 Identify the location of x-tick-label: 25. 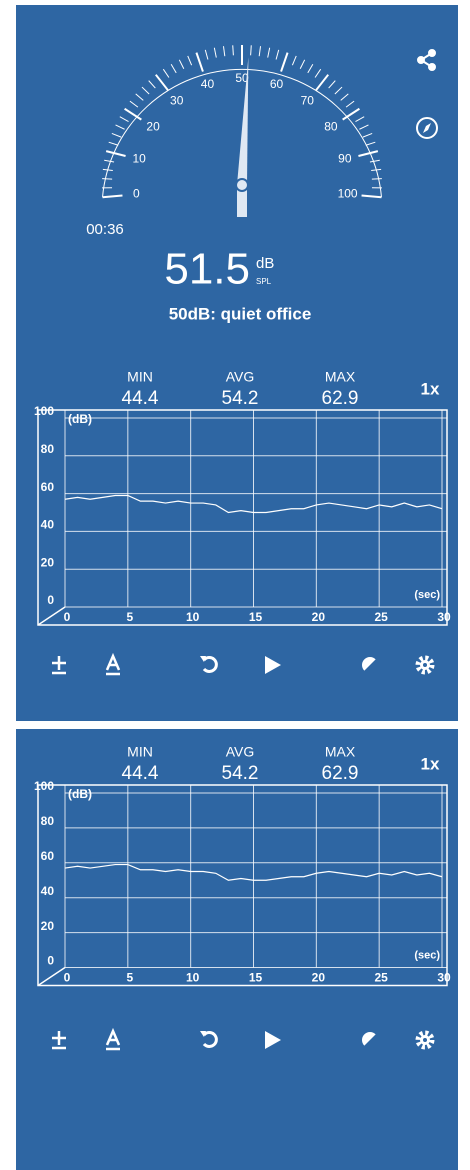
(381, 617).